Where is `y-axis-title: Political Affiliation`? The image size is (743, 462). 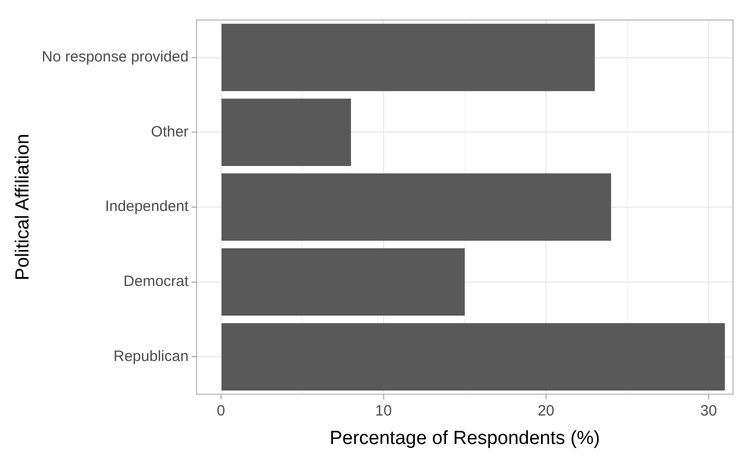
y-axis-title: Political Affiliation is located at coordinates (23, 207).